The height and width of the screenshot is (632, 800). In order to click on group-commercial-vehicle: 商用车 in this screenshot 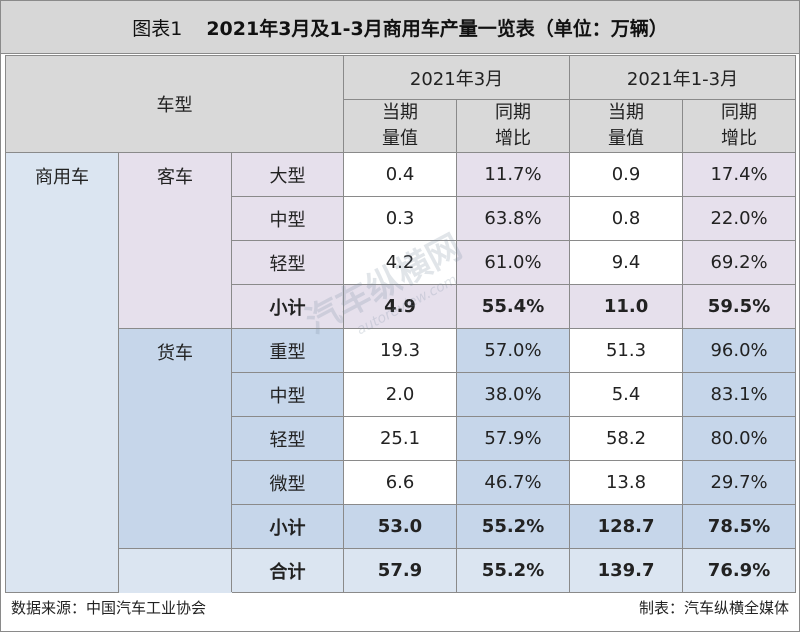, I will do `click(62, 372)`.